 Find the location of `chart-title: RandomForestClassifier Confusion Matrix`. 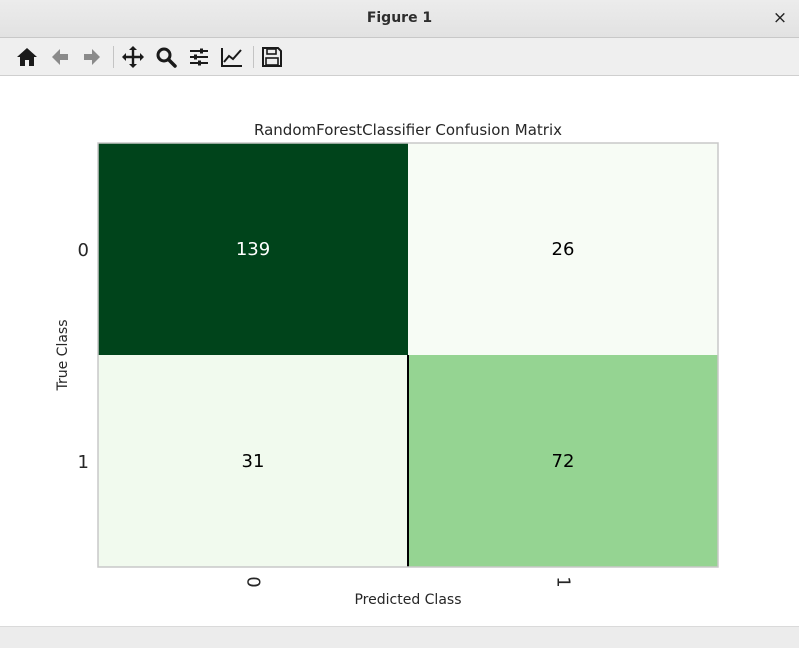

chart-title: RandomForestClassifier Confusion Matrix is located at coordinates (408, 130).